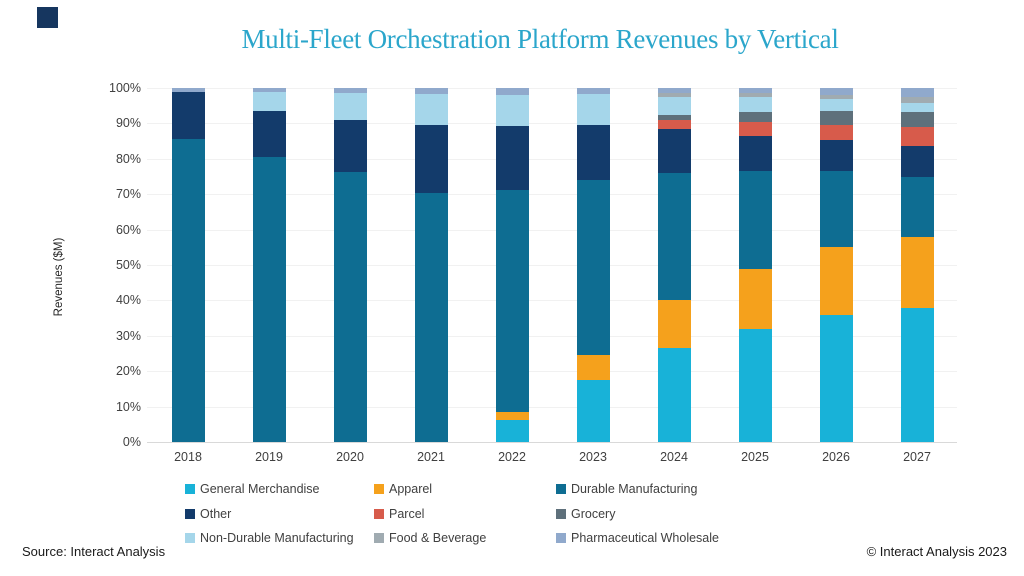 The width and height of the screenshot is (1024, 576). Describe the element at coordinates (252, 489) in the screenshot. I see `legend-item-general-merchandise: General Merchandise` at that location.